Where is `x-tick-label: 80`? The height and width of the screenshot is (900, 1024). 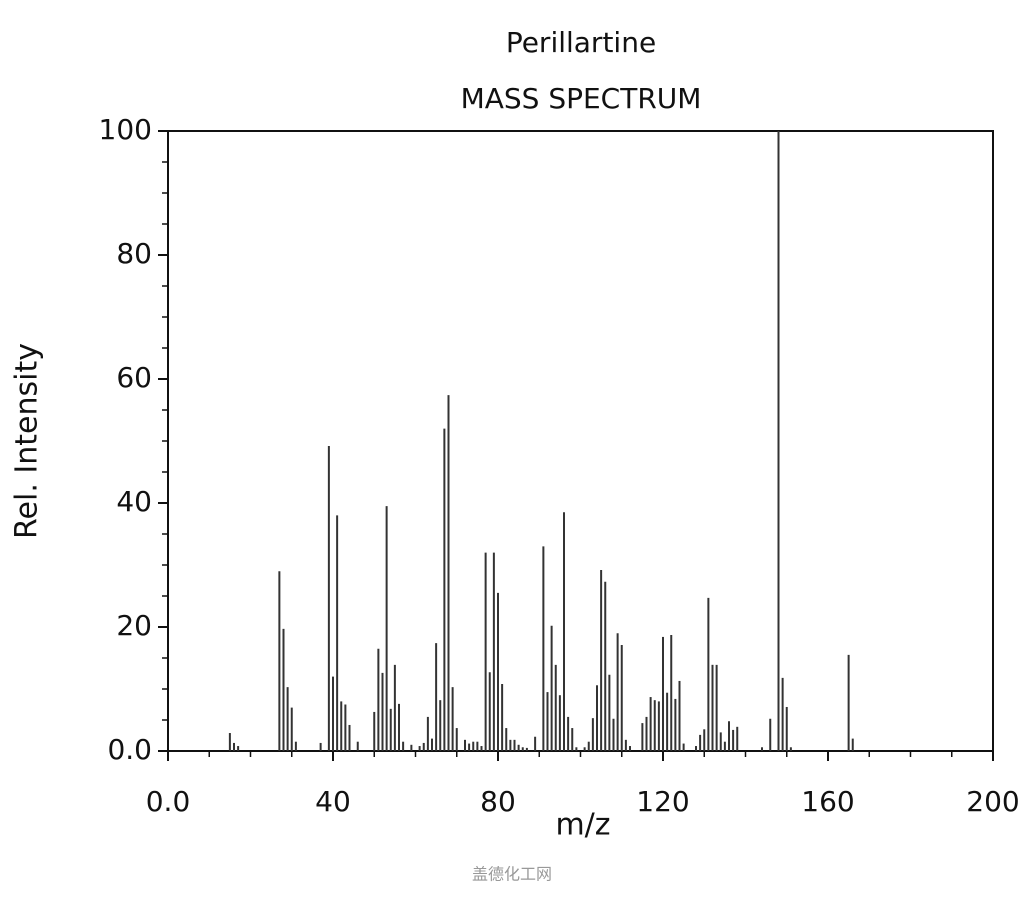
x-tick-label: 80 is located at coordinates (498, 801).